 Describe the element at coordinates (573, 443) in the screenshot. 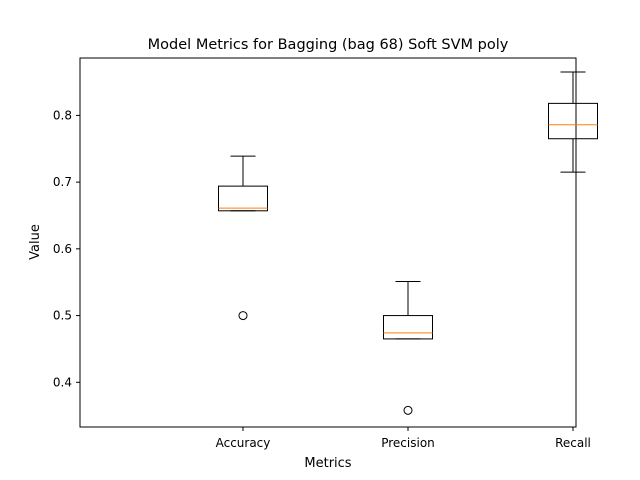

I see `x-tick-label: Recall` at that location.